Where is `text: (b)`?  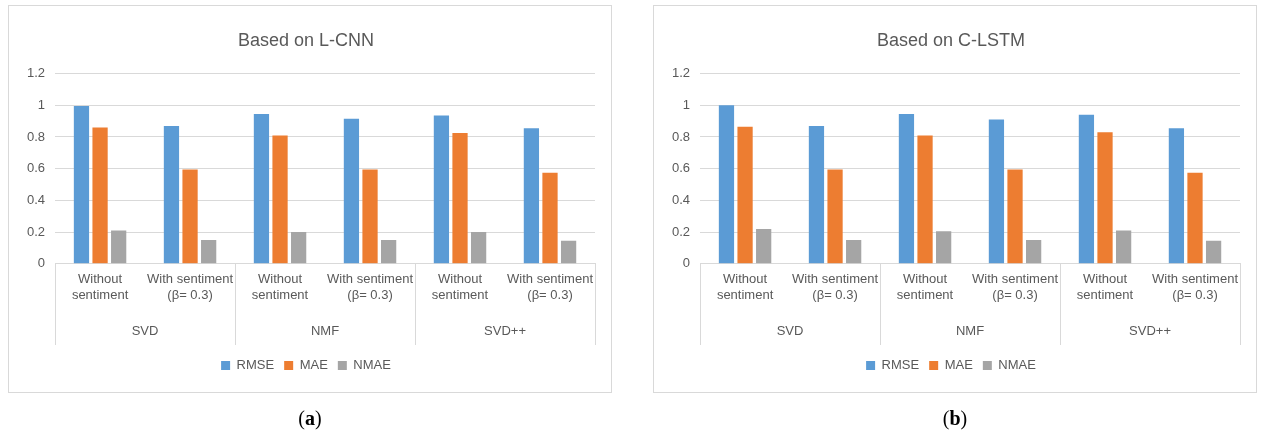
text: (b) is located at coordinates (955, 418).